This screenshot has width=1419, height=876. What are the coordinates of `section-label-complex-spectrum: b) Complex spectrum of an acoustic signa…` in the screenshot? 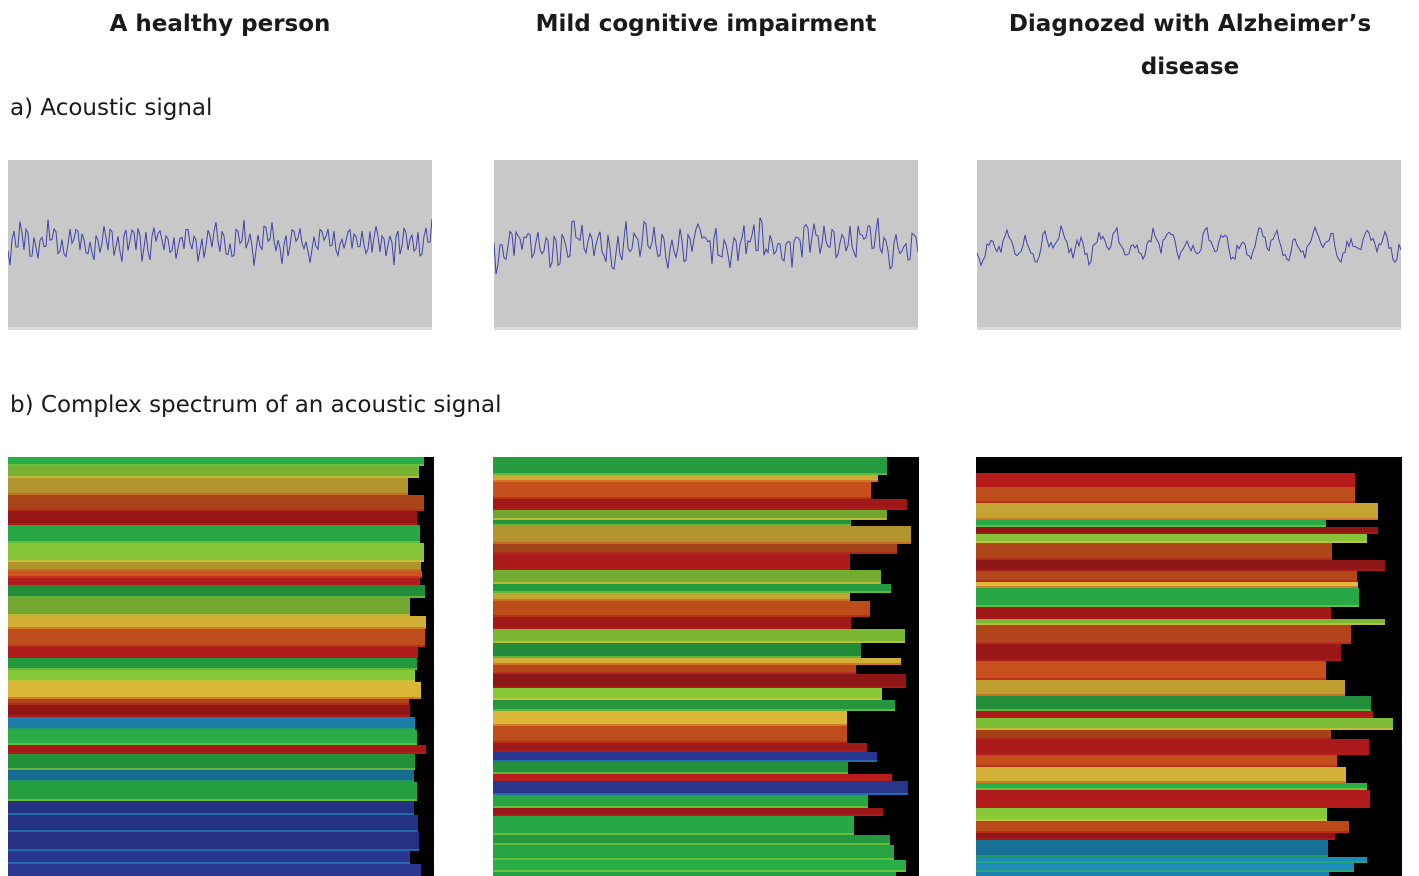 It's located at (256, 405).